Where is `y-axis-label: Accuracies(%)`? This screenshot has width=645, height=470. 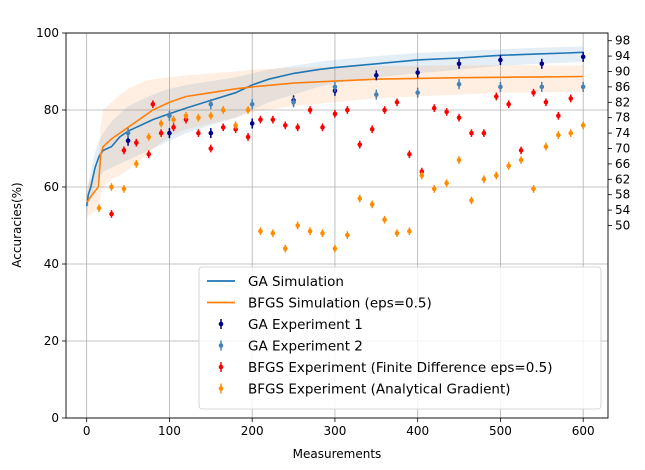 y-axis-label: Accuracies(%) is located at coordinates (17, 224).